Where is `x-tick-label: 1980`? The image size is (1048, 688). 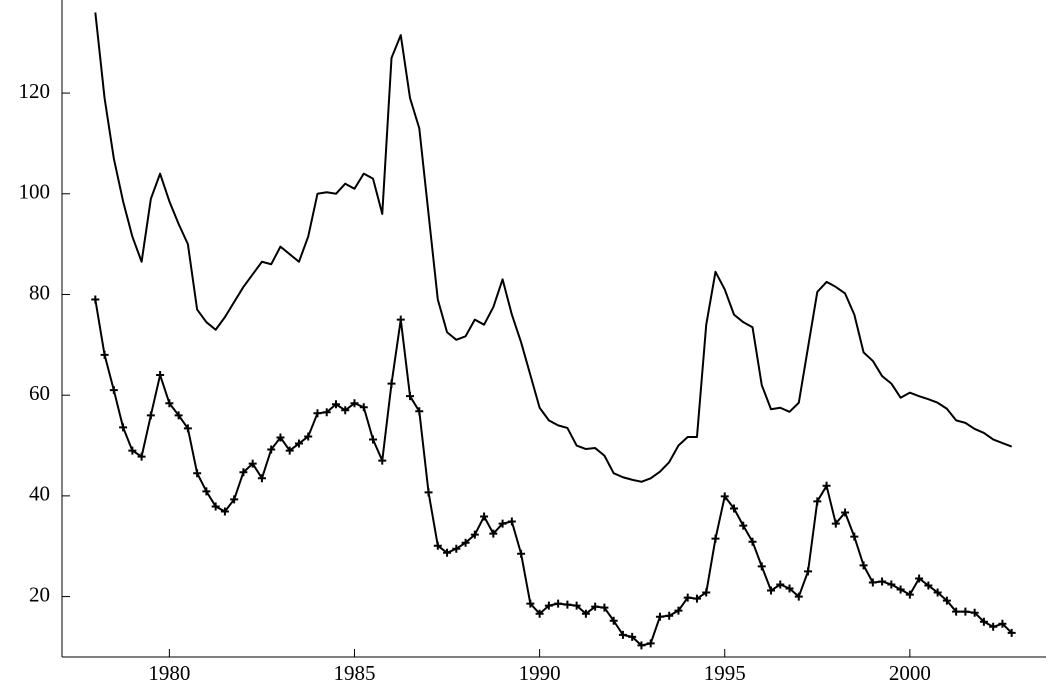
x-tick-label: 1980 is located at coordinates (169, 673).